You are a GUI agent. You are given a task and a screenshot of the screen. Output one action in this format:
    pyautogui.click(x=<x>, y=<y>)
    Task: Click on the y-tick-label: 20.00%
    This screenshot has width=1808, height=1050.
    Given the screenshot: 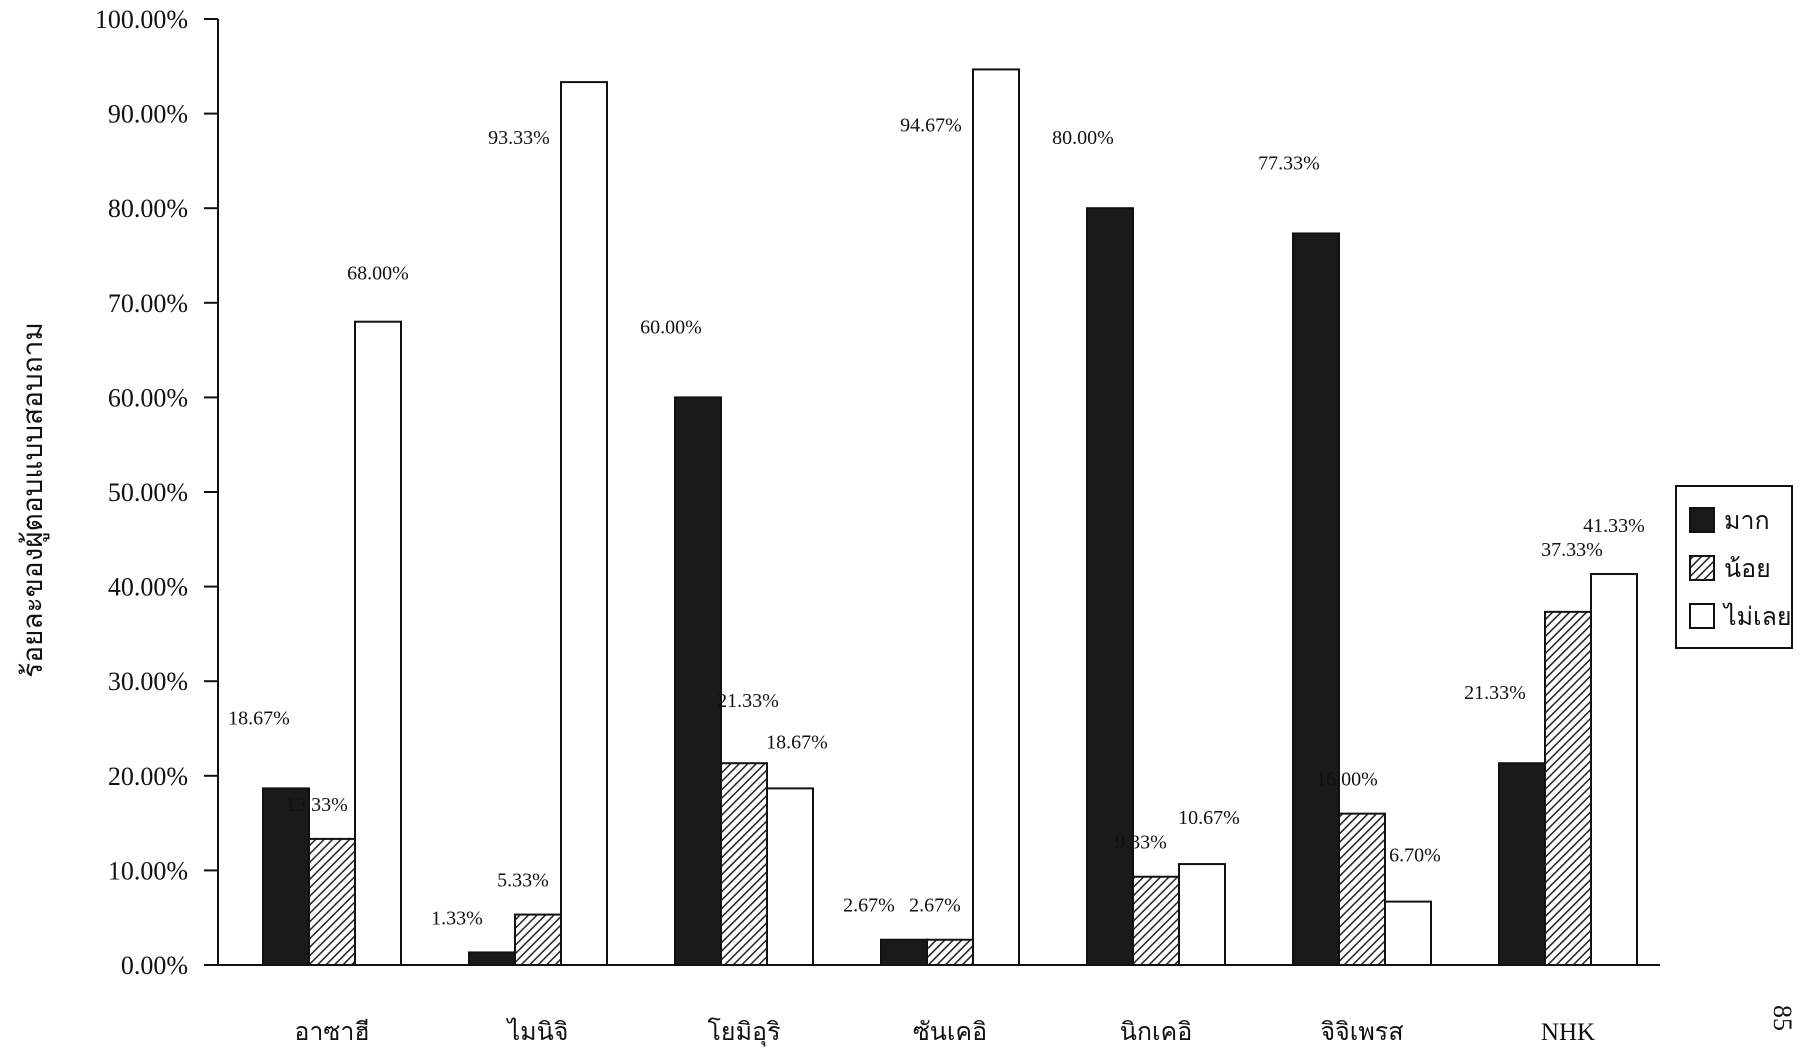 What is the action you would take?
    pyautogui.click(x=148, y=776)
    